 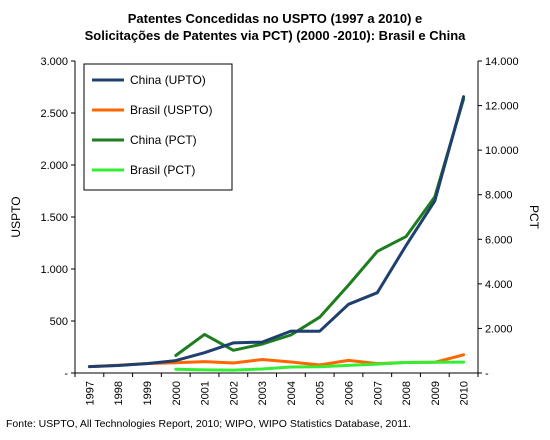 What do you see at coordinates (168, 80) in the screenshot?
I see `legend-label: China (UPTO)` at bounding box center [168, 80].